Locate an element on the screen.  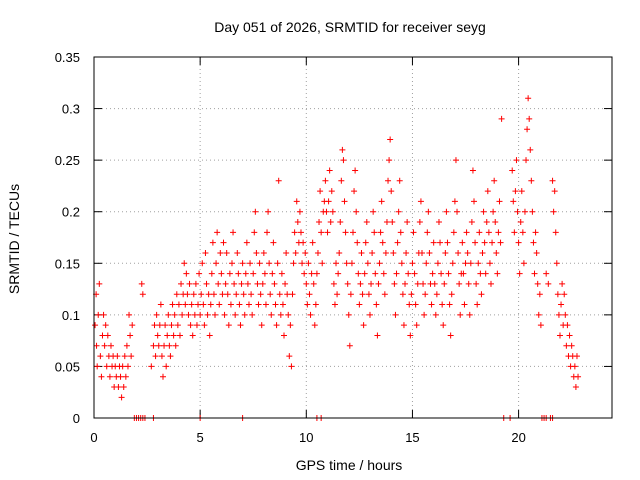
y-tick-label: 0.3 is located at coordinates (71, 109).